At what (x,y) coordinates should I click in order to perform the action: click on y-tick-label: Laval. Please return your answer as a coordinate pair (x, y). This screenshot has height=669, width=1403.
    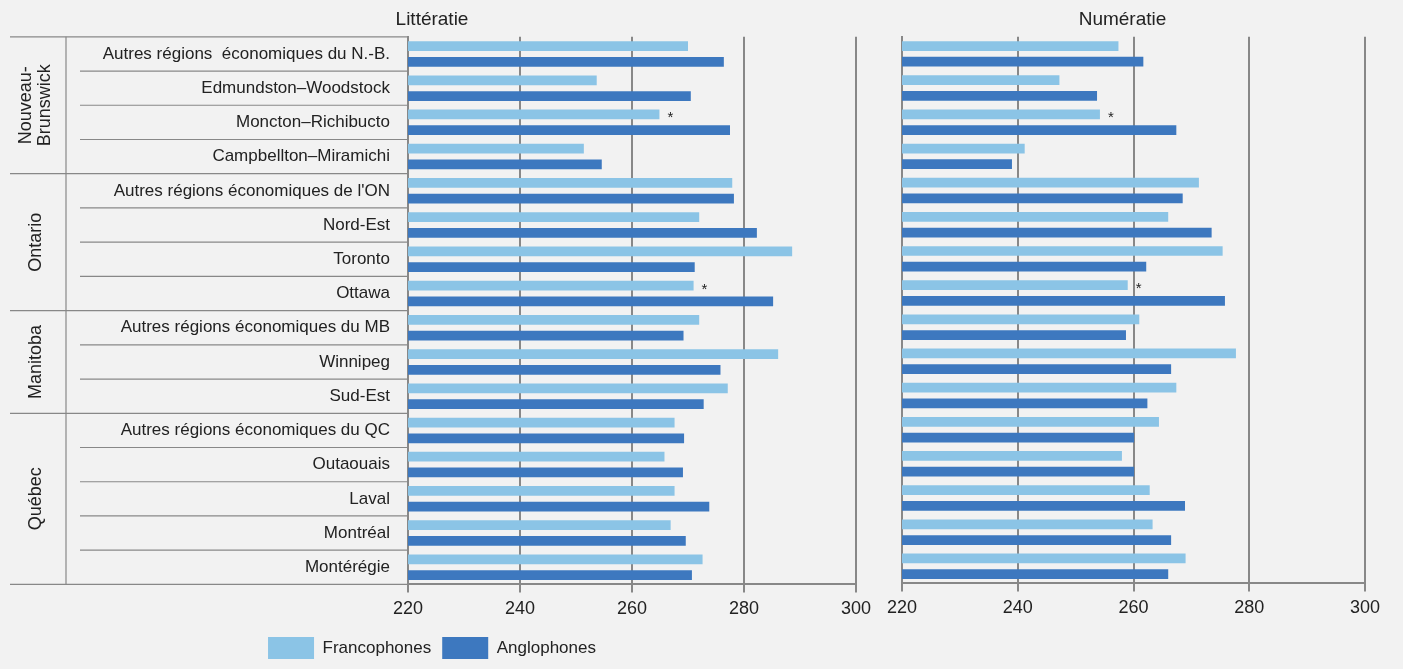
    Looking at the image, I should click on (369, 498).